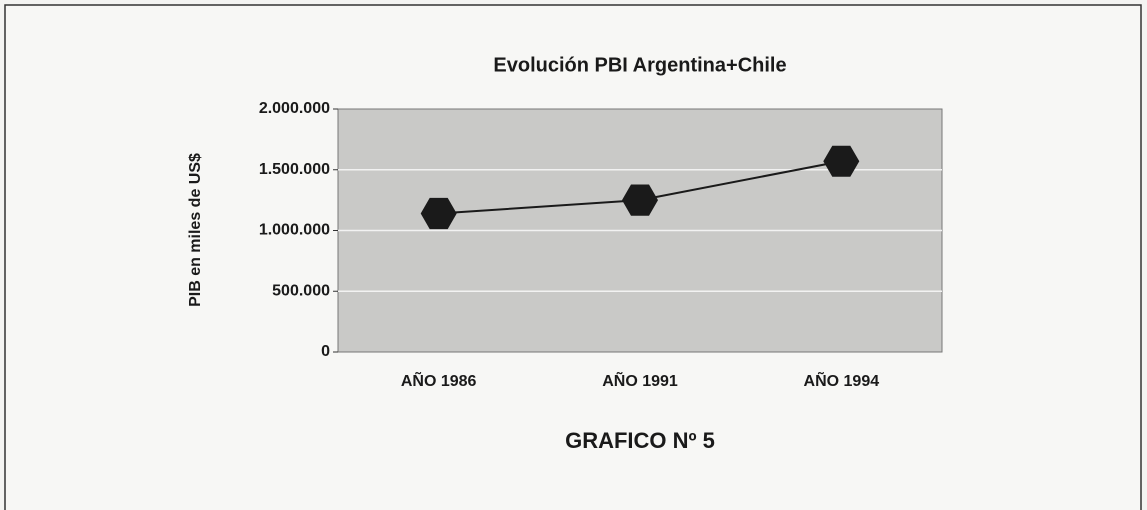 The height and width of the screenshot is (510, 1147). I want to click on y-axis-label: PIB en miles de US$, so click(195, 230).